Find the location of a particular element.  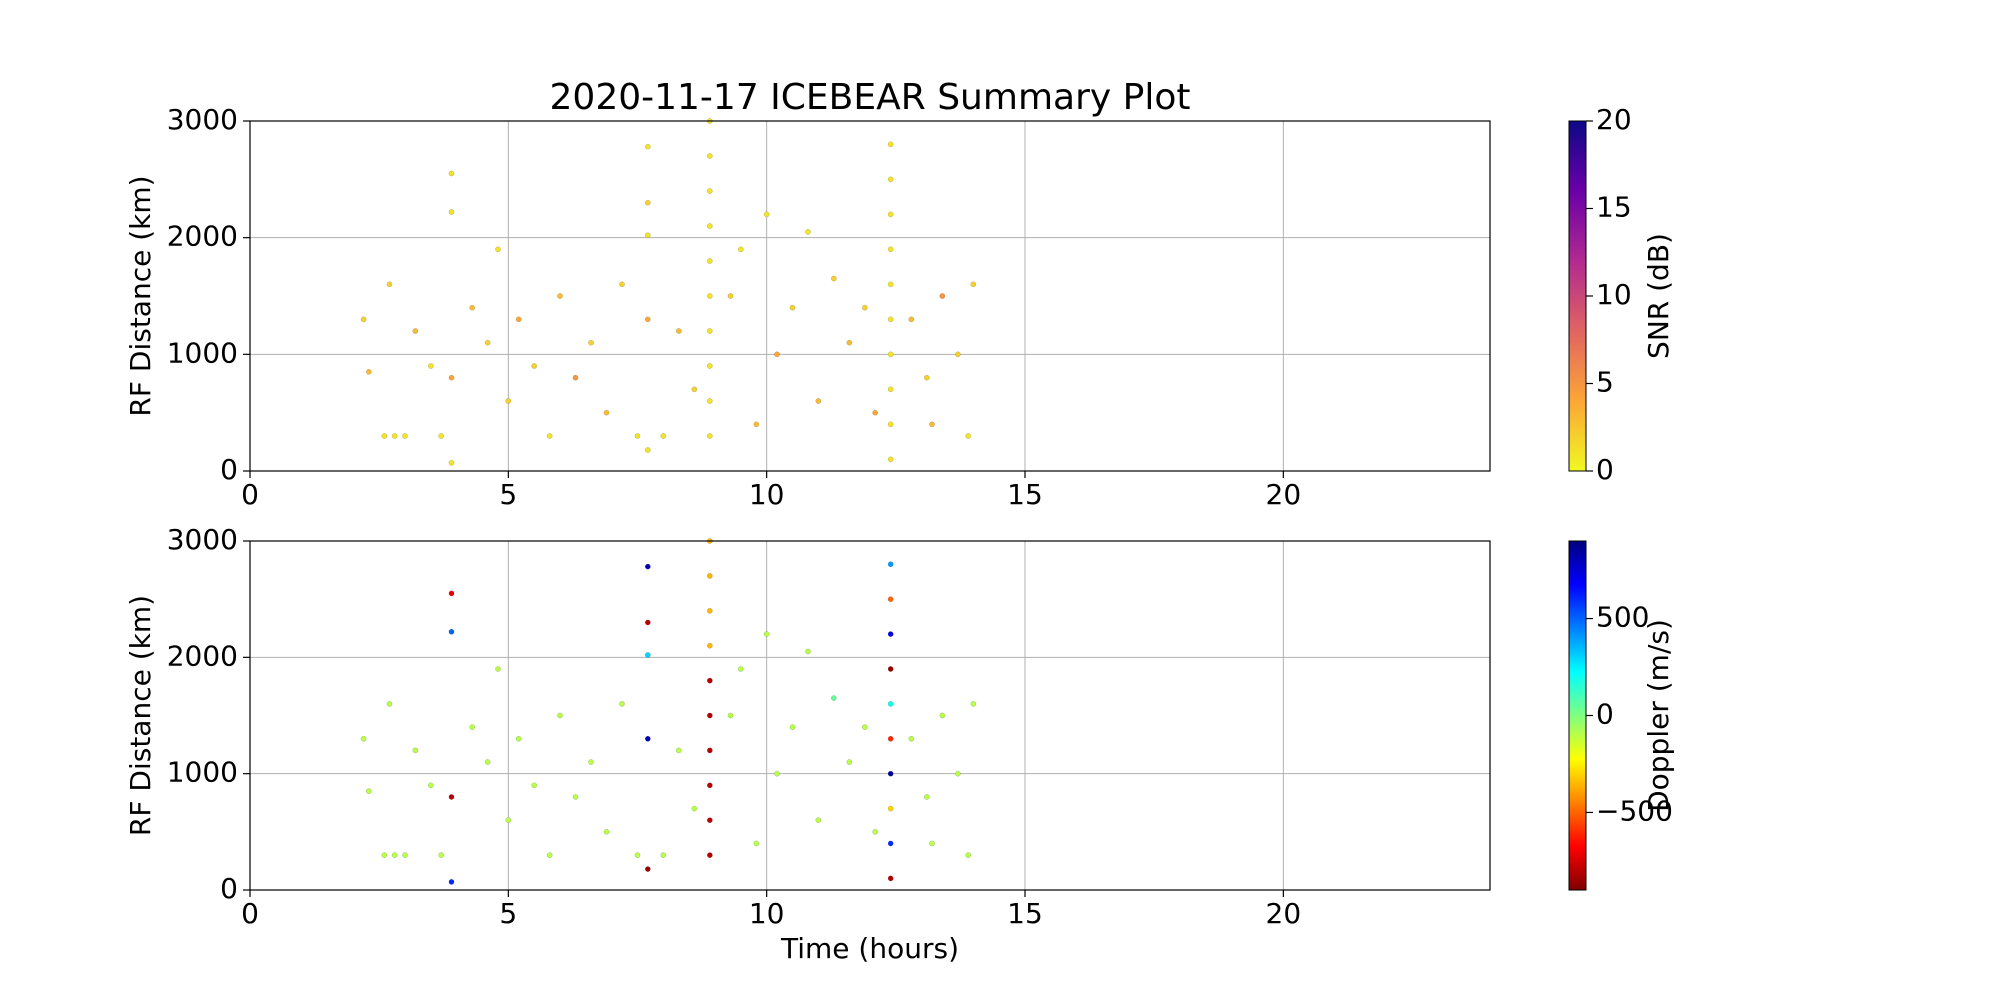

colorbar is located at coordinates (1577, 715).